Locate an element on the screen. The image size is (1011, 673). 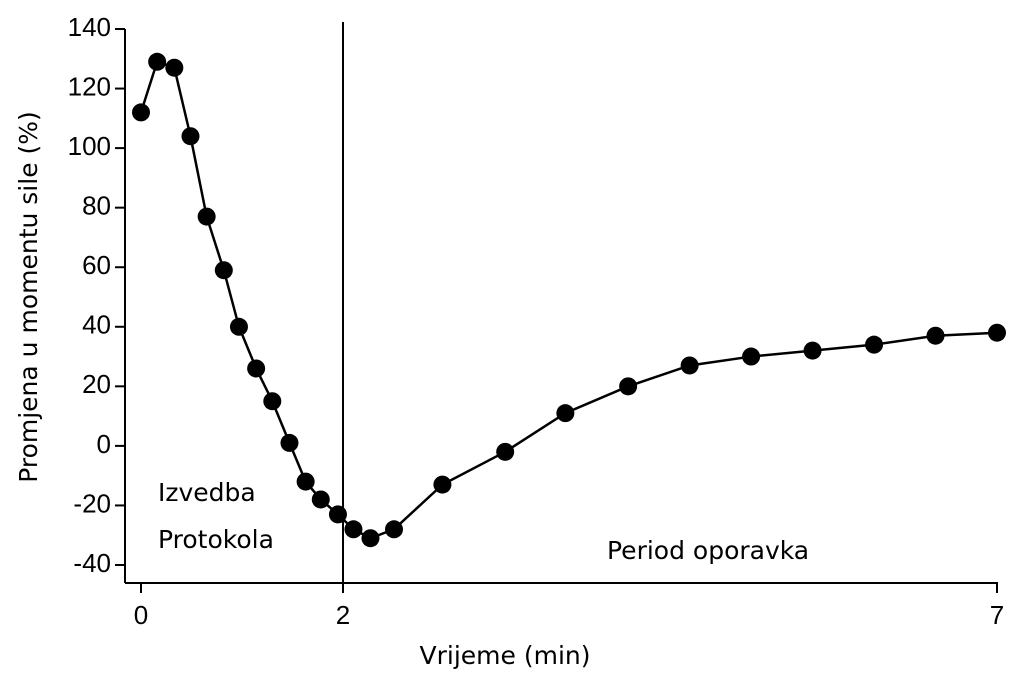
x-tick-label: 2 is located at coordinates (343, 615).